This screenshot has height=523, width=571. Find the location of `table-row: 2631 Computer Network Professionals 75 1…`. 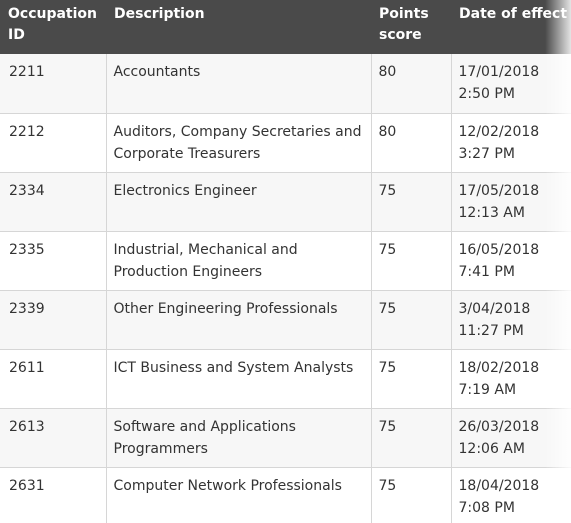

table-row: 2631 Computer Network Professionals 75 1… is located at coordinates (285, 495).